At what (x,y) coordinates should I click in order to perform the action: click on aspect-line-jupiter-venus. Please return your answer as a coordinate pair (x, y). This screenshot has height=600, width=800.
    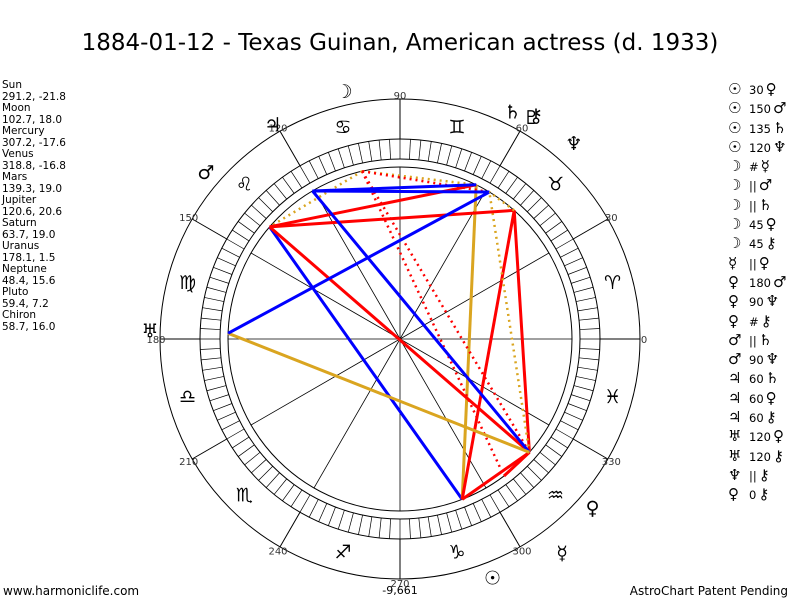
    Looking at the image, I should click on (421, 321).